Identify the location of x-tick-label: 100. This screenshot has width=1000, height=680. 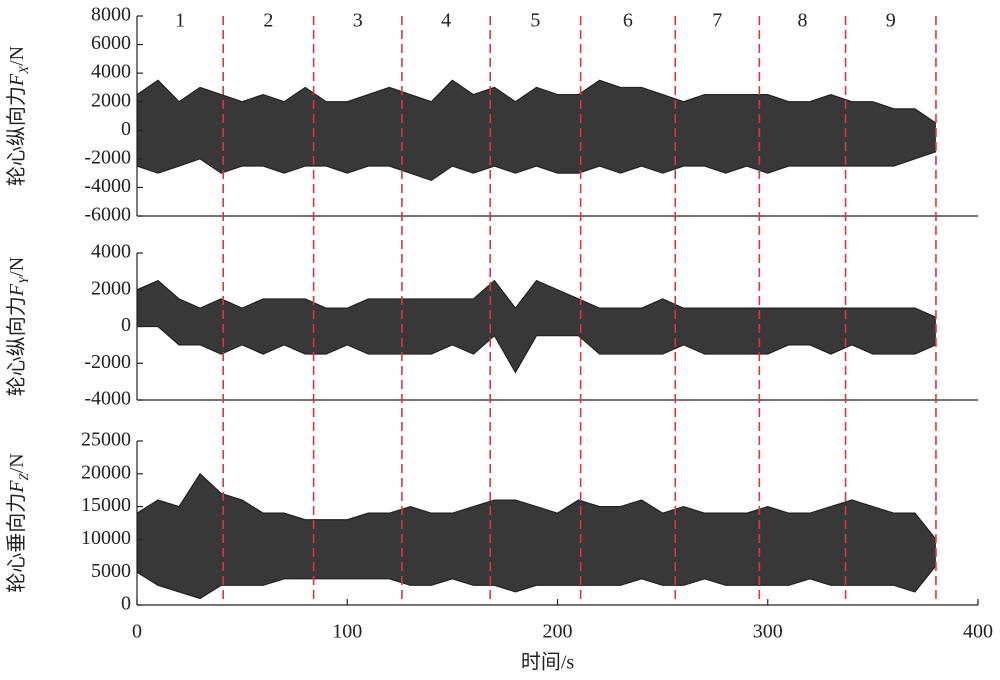
(347, 632).